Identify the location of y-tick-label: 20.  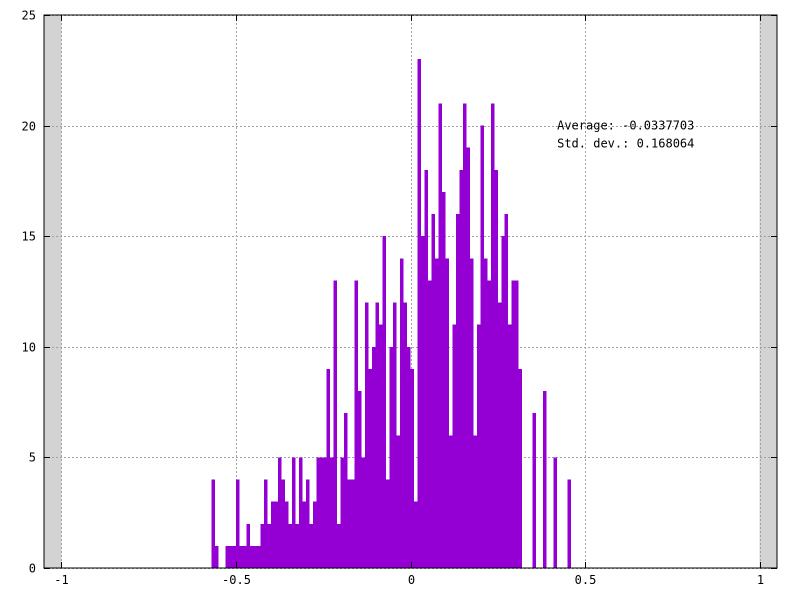
(29, 127).